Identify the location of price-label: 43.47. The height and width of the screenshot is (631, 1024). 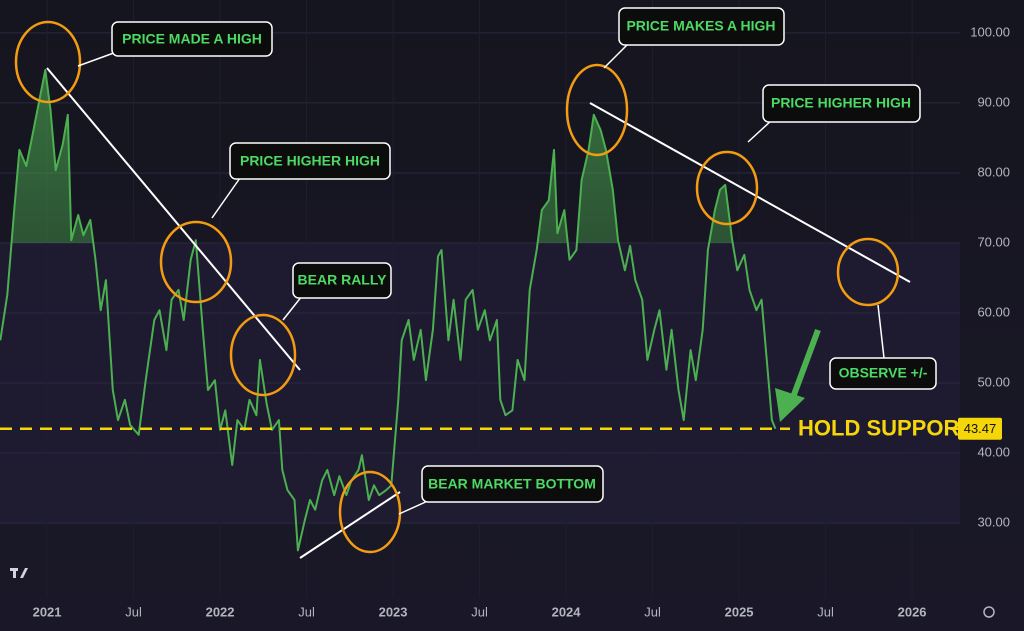
(980, 428).